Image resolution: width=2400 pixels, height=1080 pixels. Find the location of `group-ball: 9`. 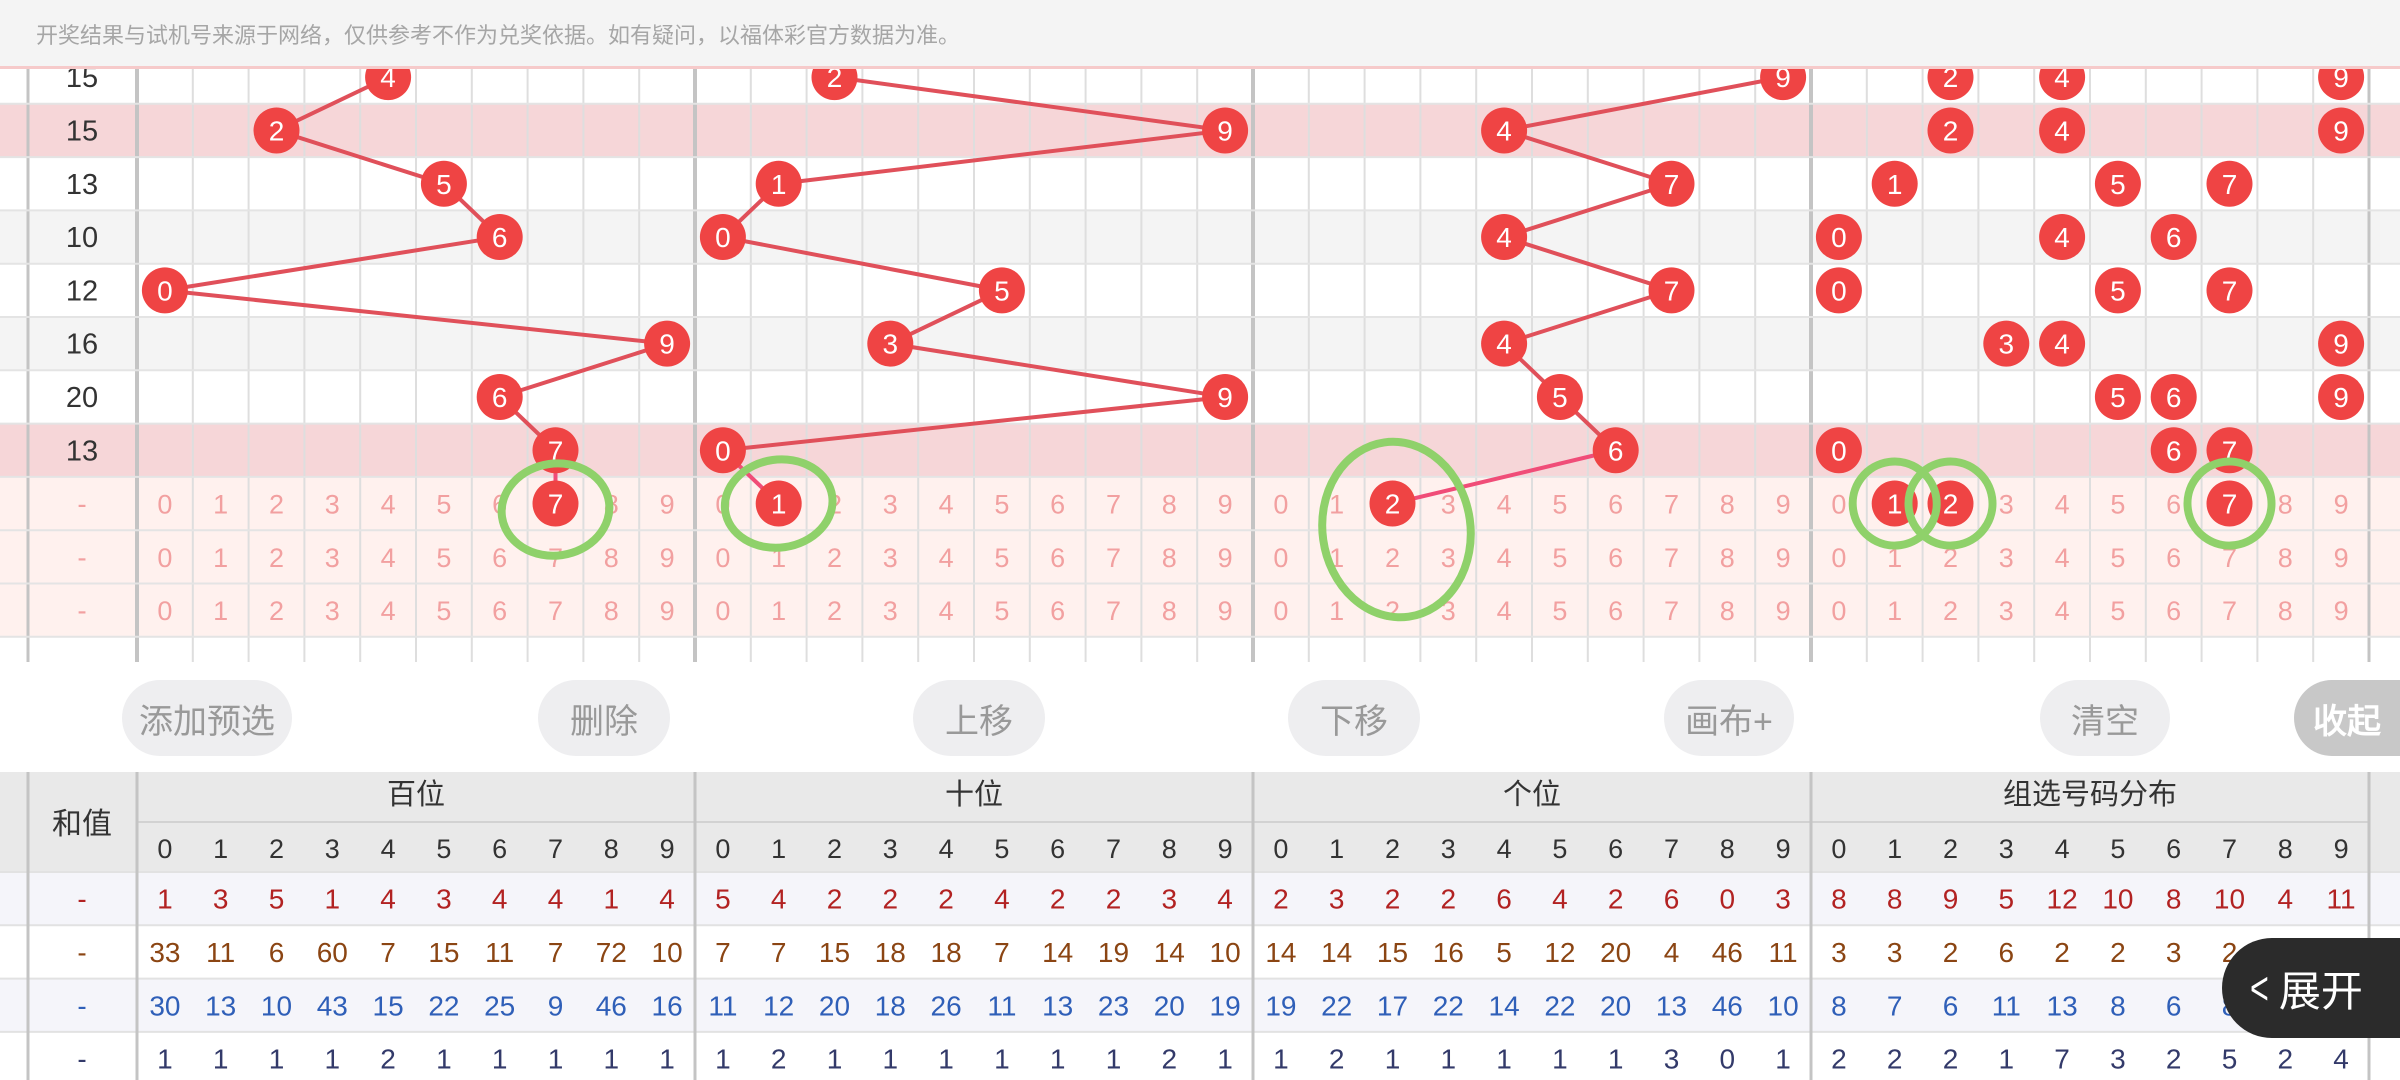

group-ball: 9 is located at coordinates (2341, 130).